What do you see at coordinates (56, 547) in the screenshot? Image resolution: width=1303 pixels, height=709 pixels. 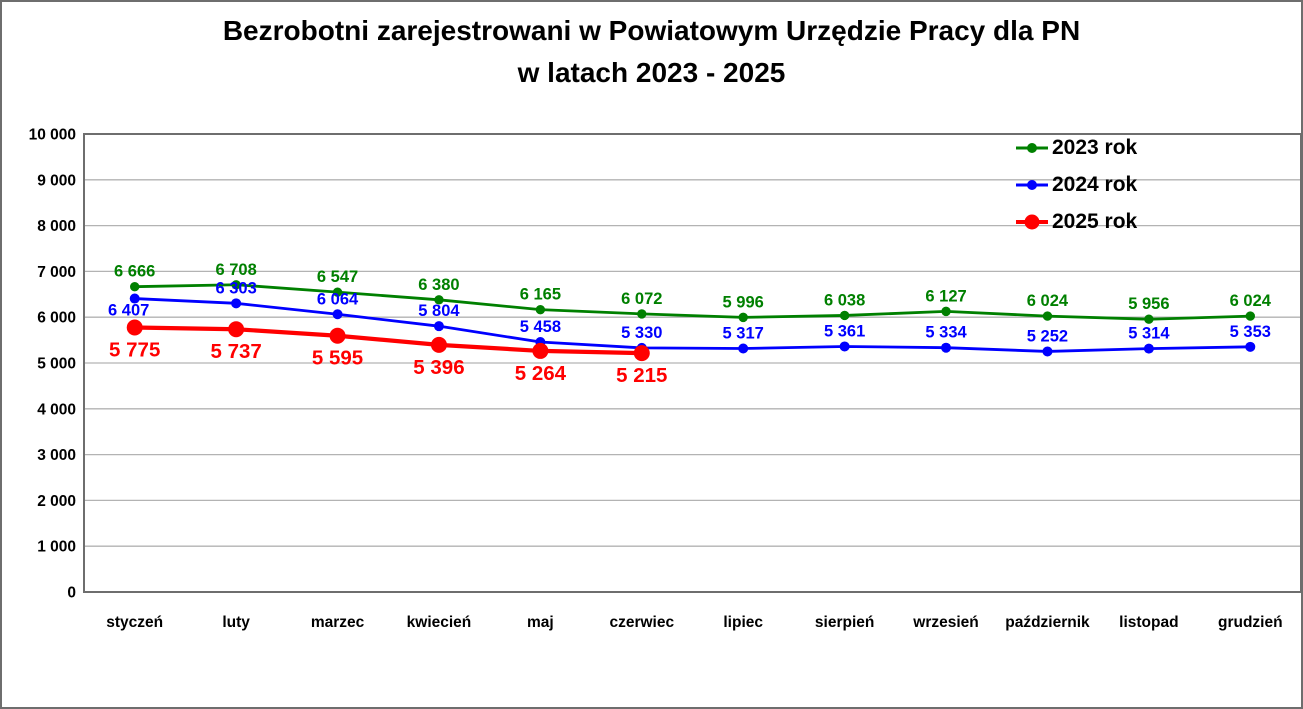 I see `y-axis-tick-label: 1 000` at bounding box center [56, 547].